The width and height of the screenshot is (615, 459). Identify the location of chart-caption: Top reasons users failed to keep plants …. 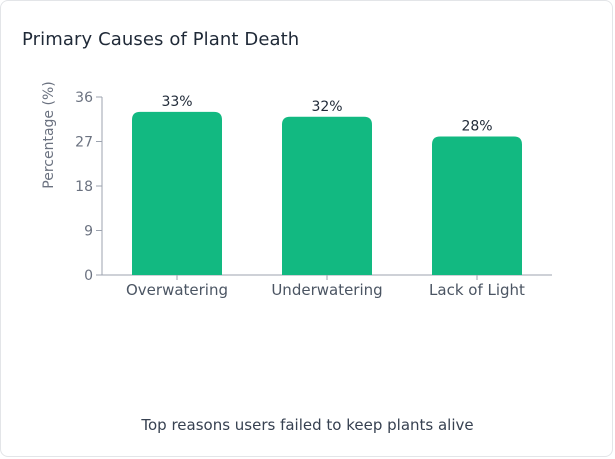
(307, 425).